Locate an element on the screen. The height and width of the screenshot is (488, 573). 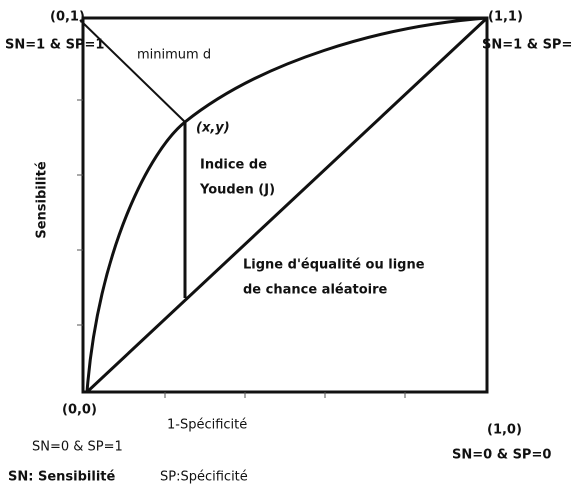
corner-point: (0,0) is located at coordinates (79, 410).